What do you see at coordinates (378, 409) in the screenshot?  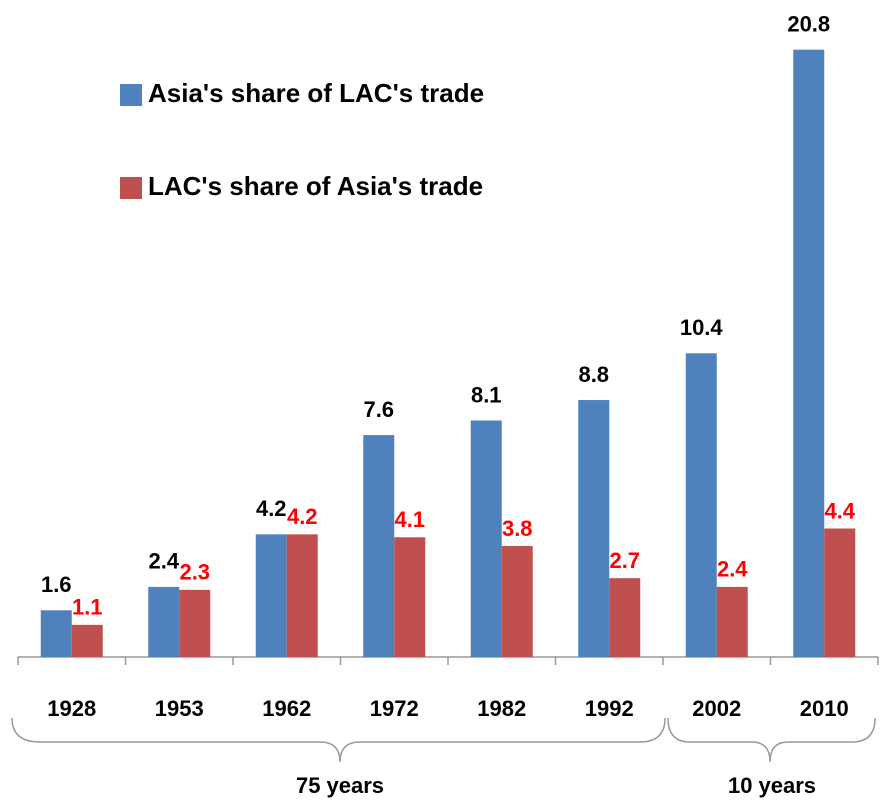 I see `value-label: 7.6` at bounding box center [378, 409].